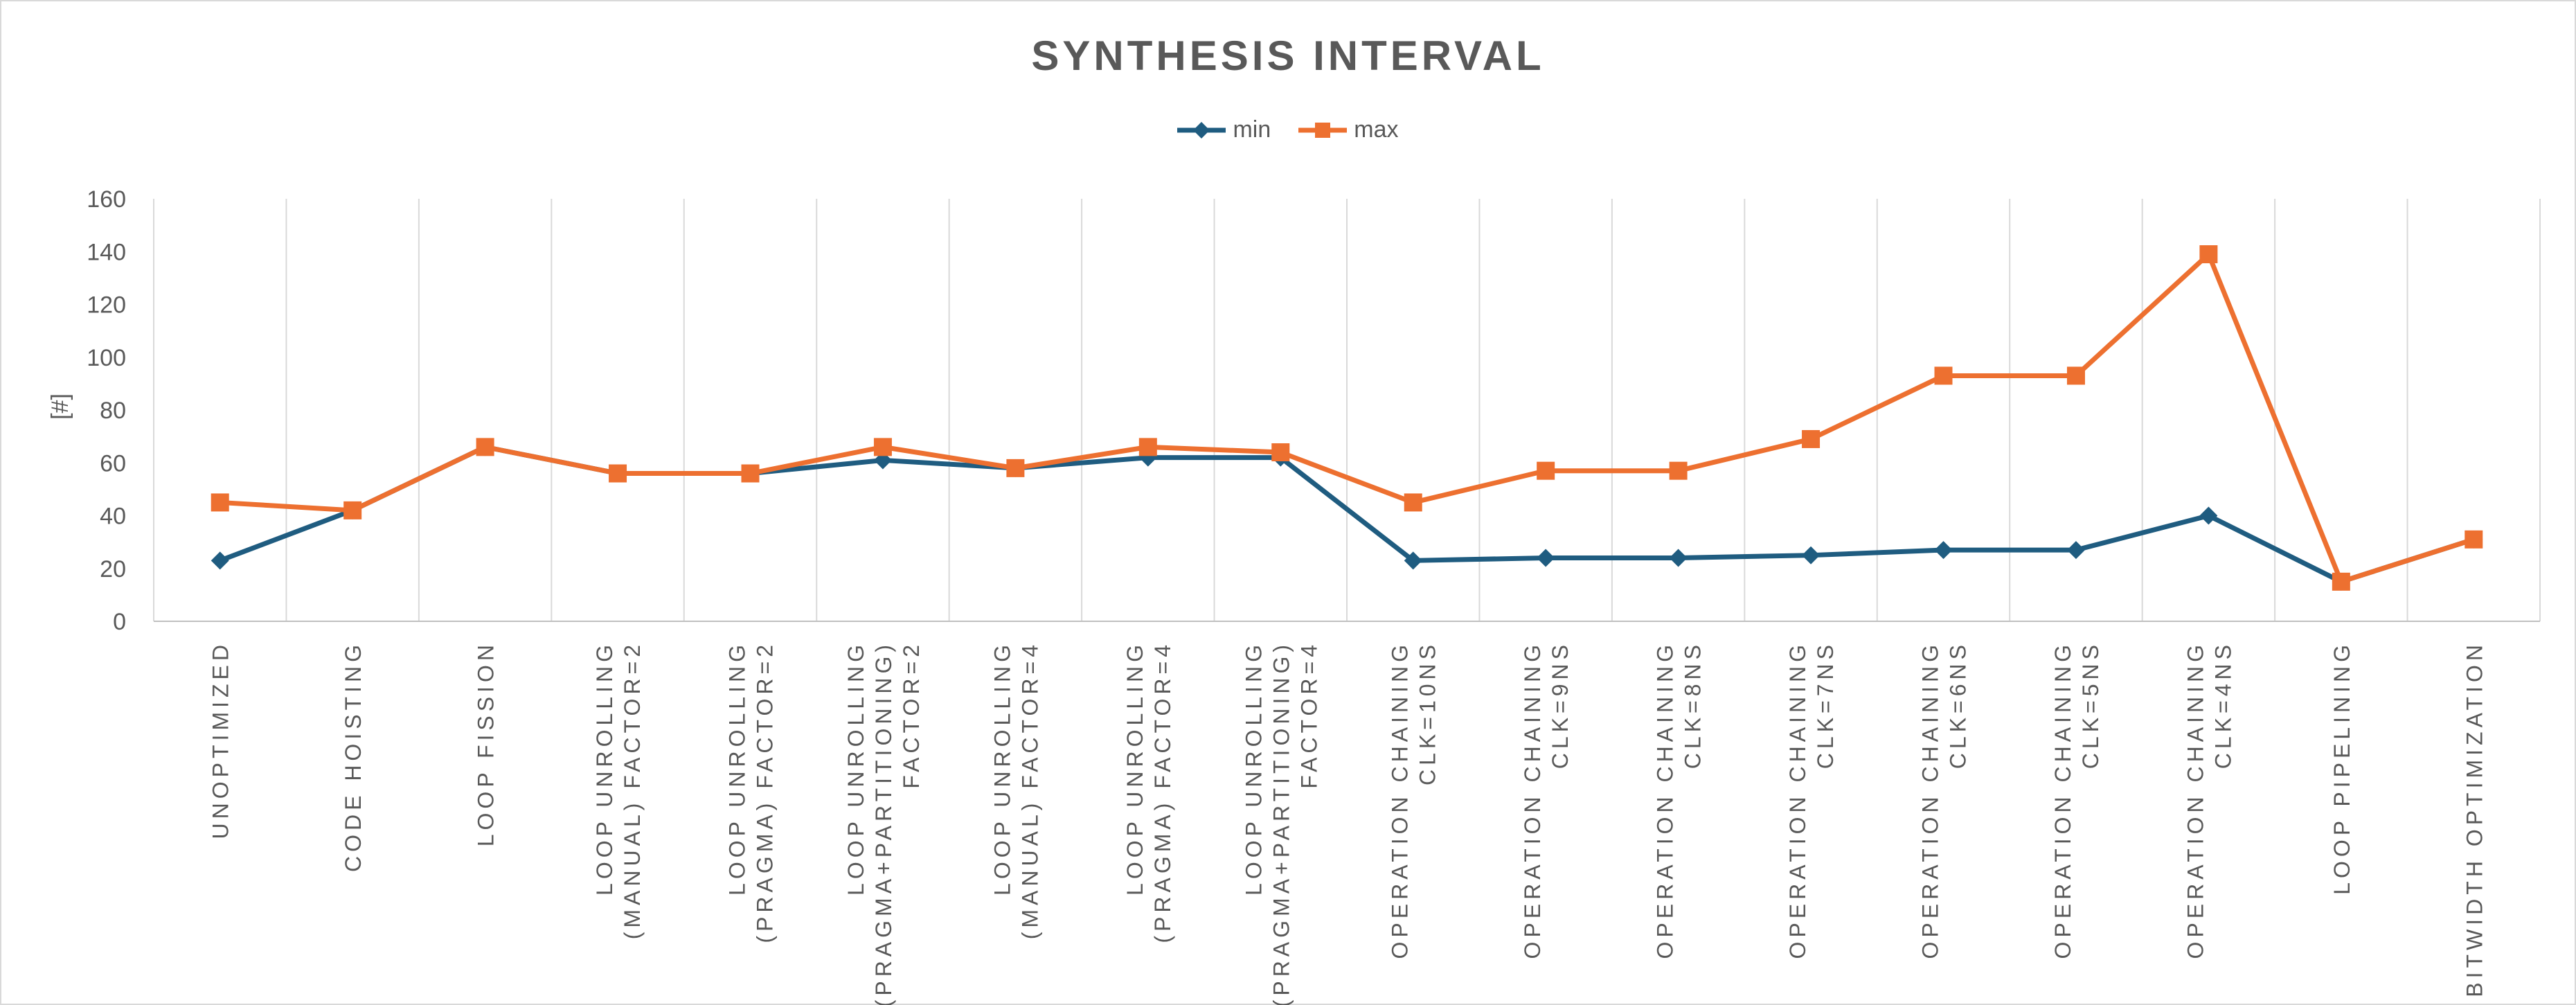 This screenshot has width=2576, height=1005. What do you see at coordinates (1560, 705) in the screenshot?
I see `x-tick-label: CLK=9NS` at bounding box center [1560, 705].